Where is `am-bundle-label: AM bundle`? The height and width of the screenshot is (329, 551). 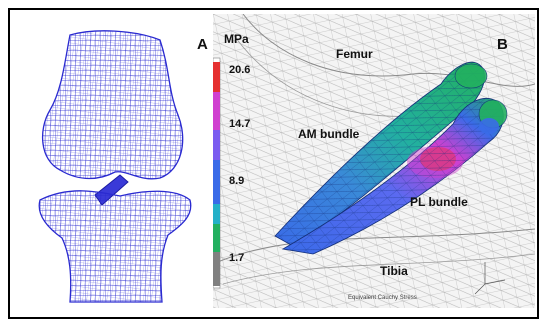
am-bundle-label: AM bundle is located at coordinates (329, 134).